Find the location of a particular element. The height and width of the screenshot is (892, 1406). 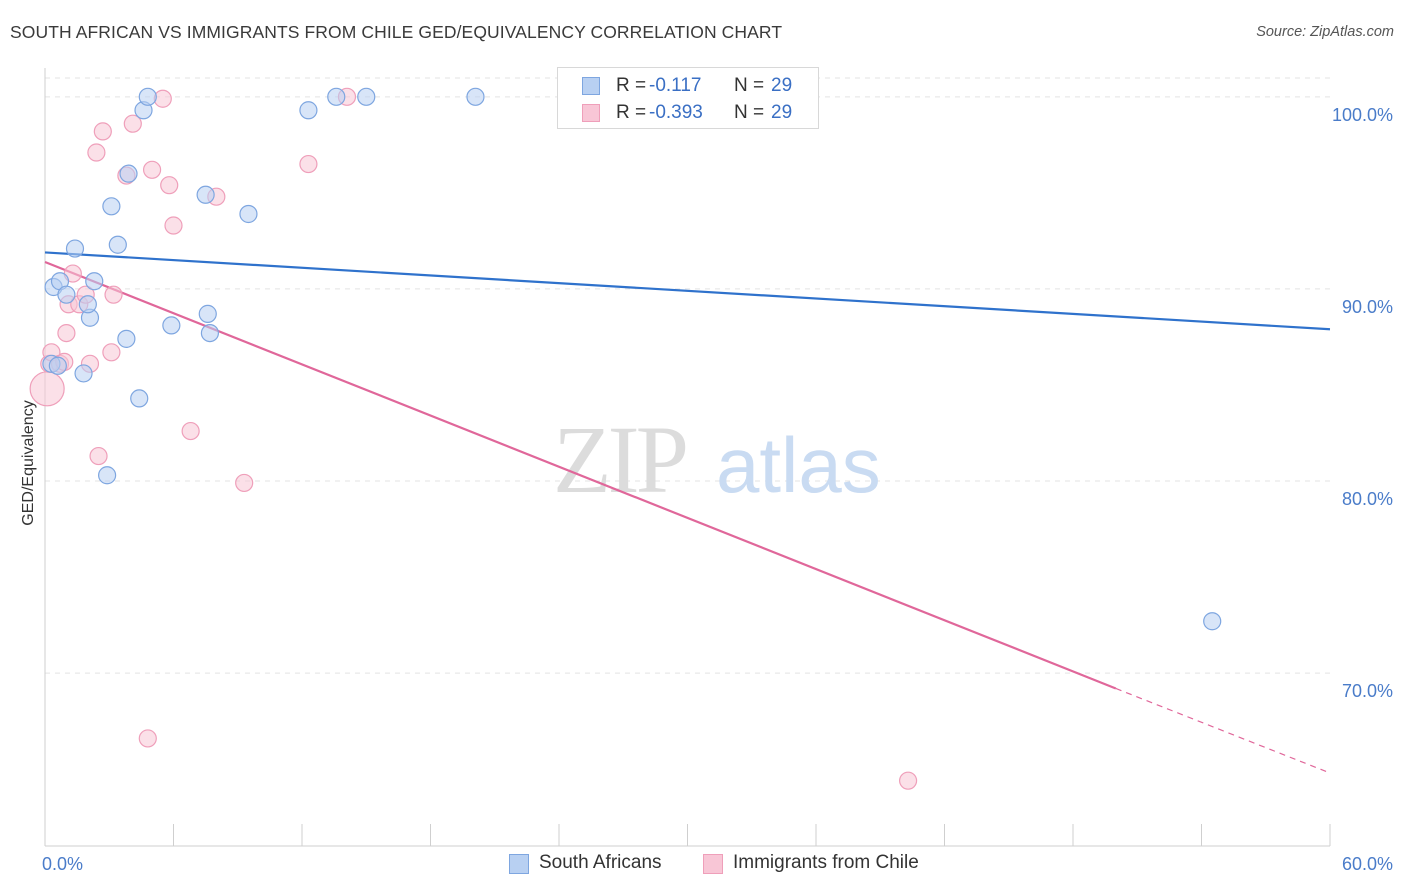

legend-label-south-africans: South Africans is located at coordinates (600, 862).